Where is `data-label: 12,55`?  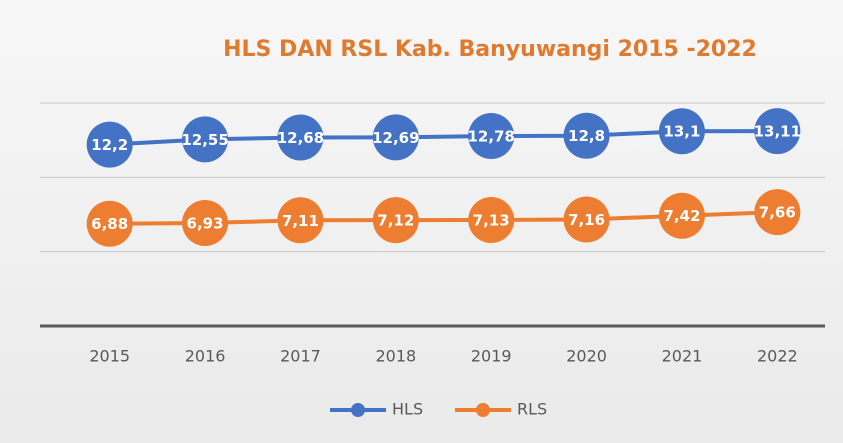 data-label: 12,55 is located at coordinates (204, 140).